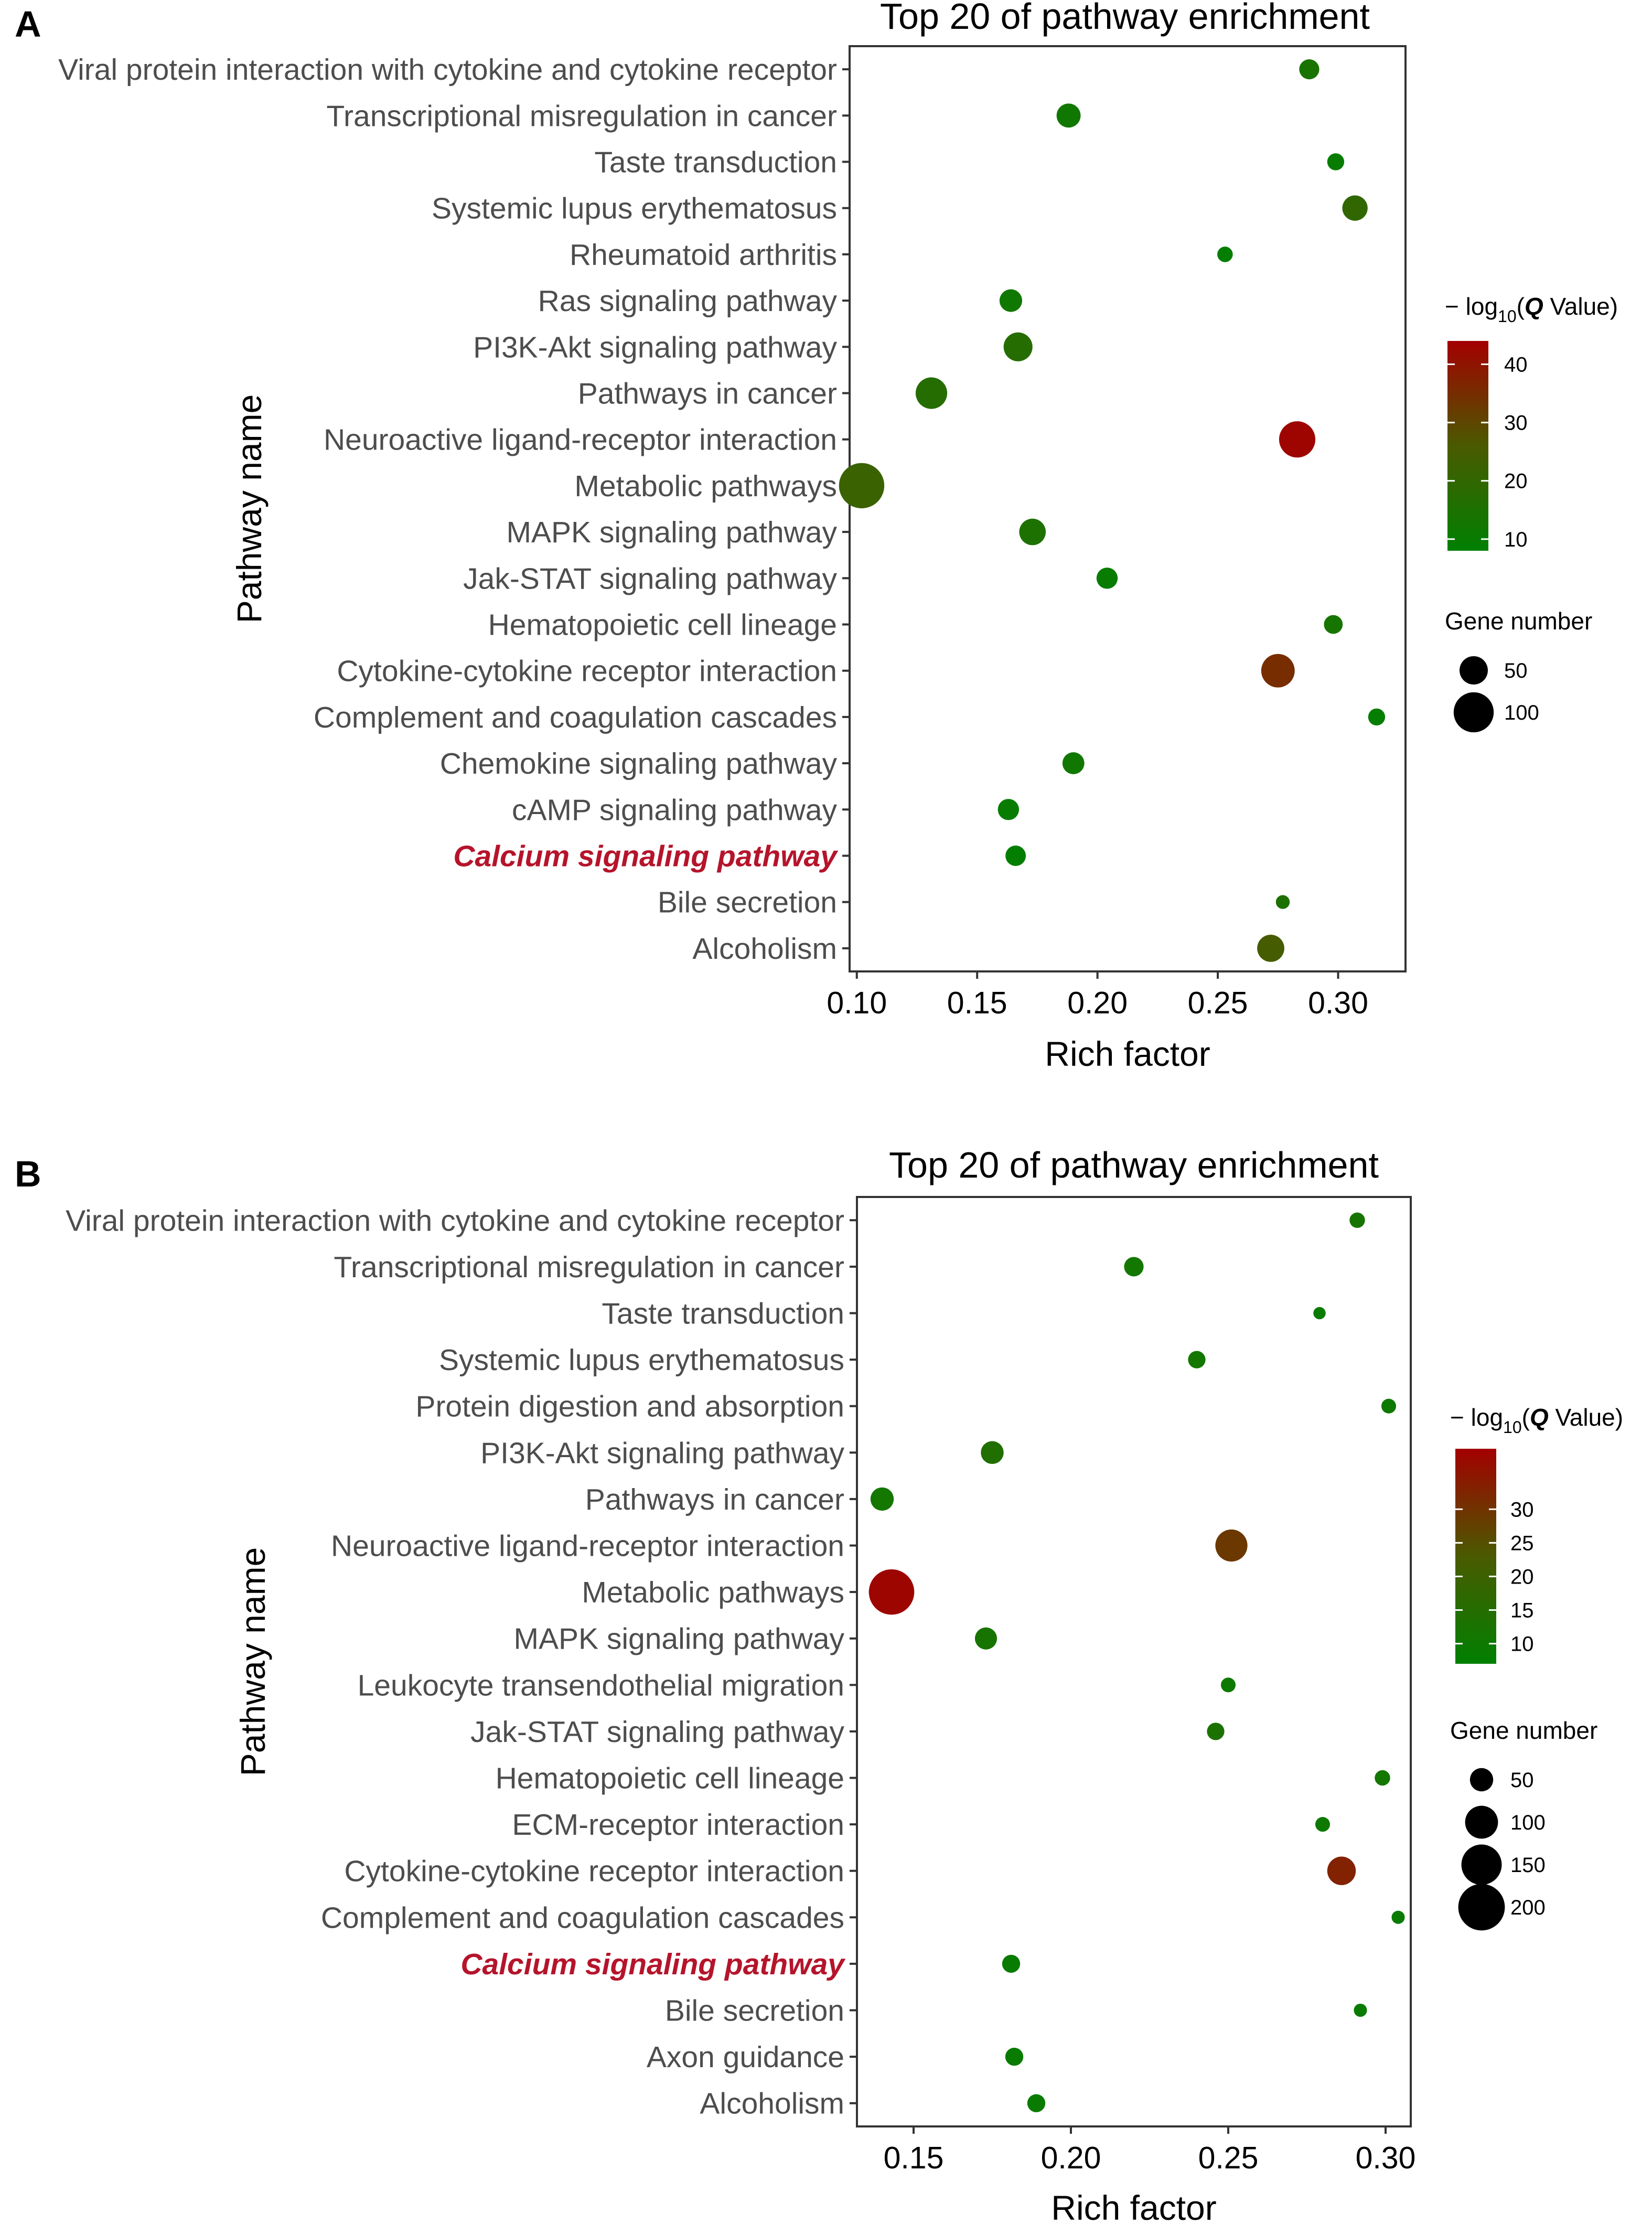 This screenshot has width=1652, height=2224. I want to click on y-tick-label: MAPK signaling pathway, so click(671, 532).